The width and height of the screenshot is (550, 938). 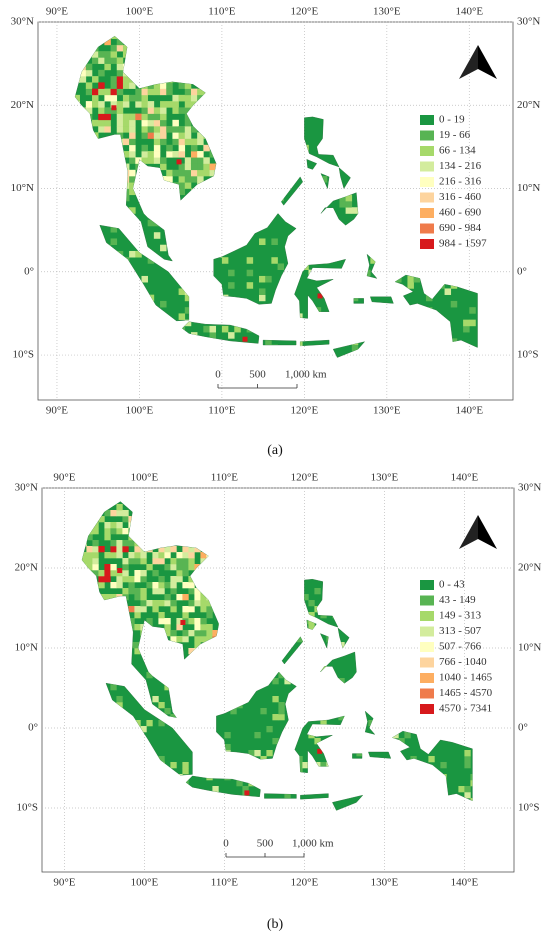 What do you see at coordinates (466, 678) in the screenshot?
I see `legend-label: 1040 - 1465` at bounding box center [466, 678].